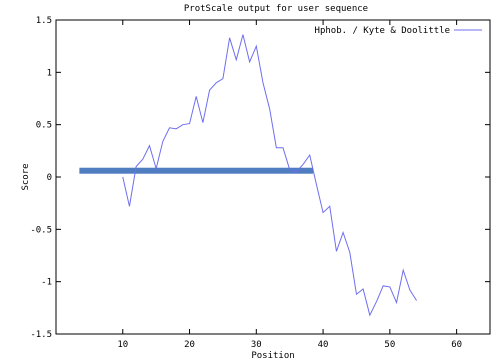 The height and width of the screenshot is (363, 496). What do you see at coordinates (389, 345) in the screenshot?
I see `x-tick-label: 50` at bounding box center [389, 345].